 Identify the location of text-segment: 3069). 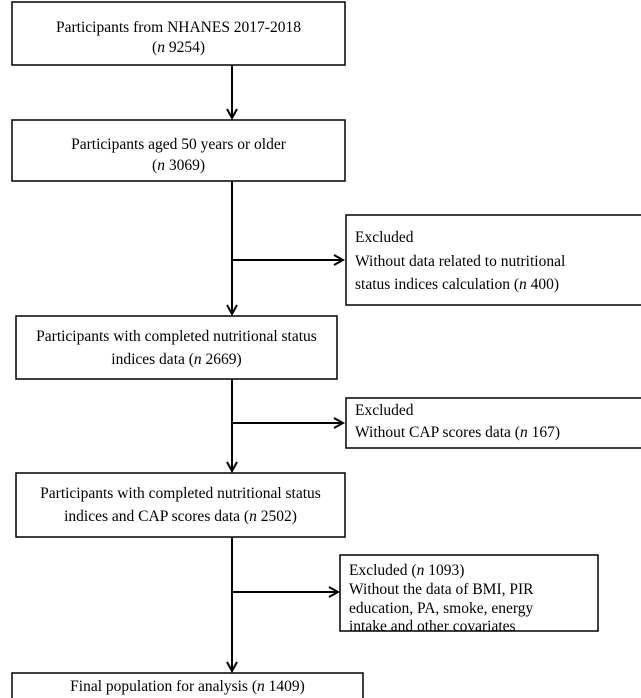
(185, 165).